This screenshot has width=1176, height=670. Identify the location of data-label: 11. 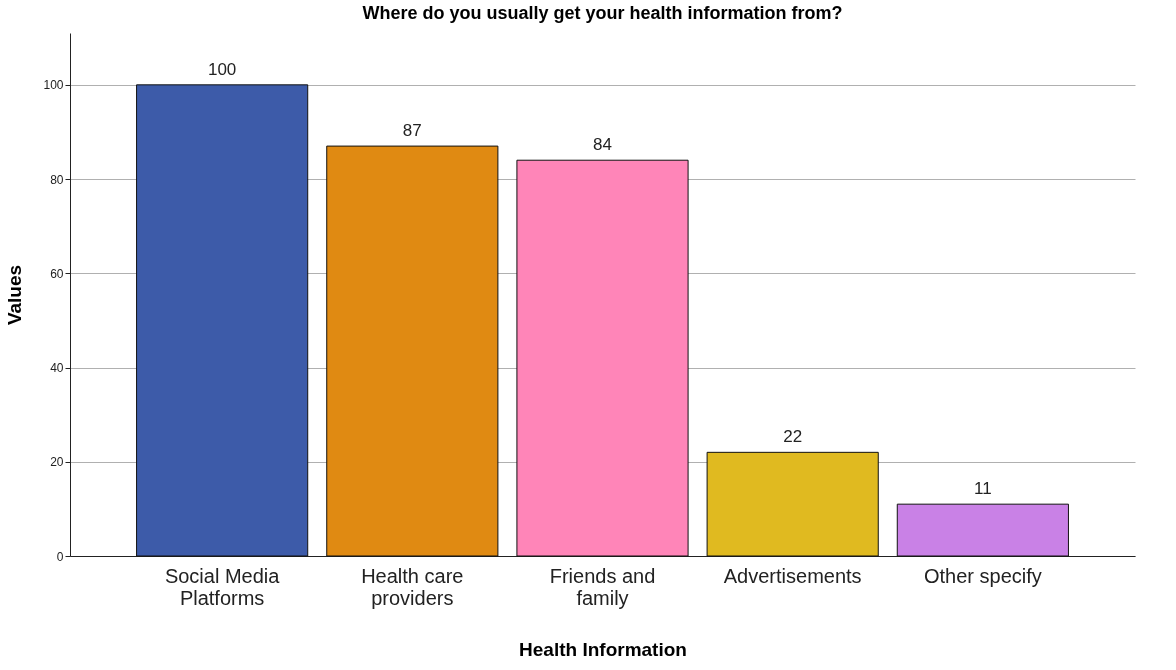
(983, 489).